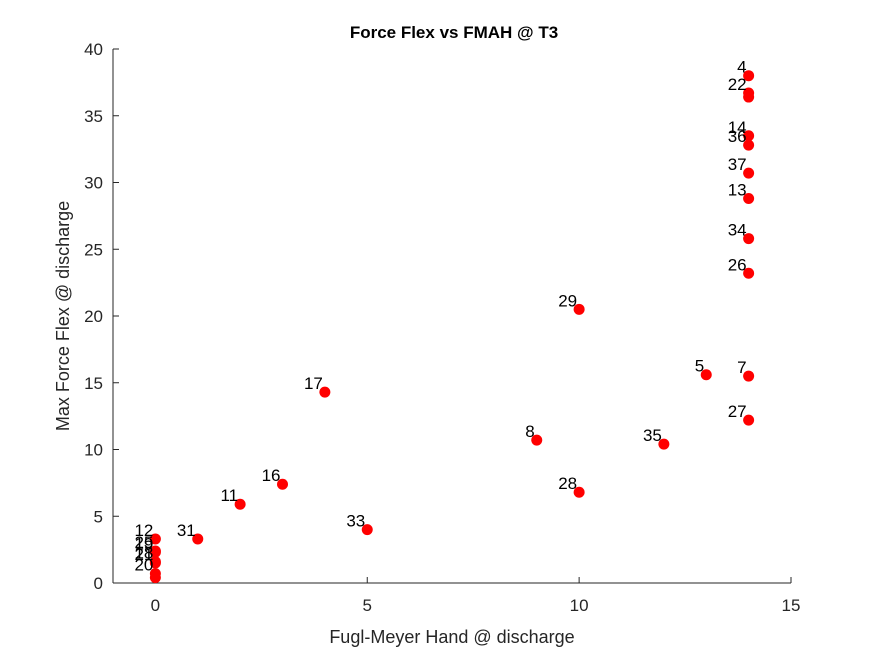 The height and width of the screenshot is (656, 875). I want to click on y-tick-label: 40, so click(93, 49).